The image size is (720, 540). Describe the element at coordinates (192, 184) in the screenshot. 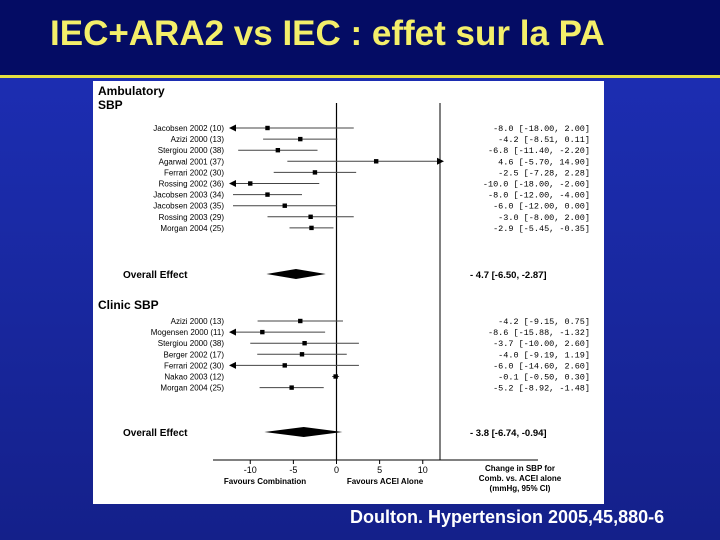

I see `study-label: Rossing 2002 (36)` at that location.